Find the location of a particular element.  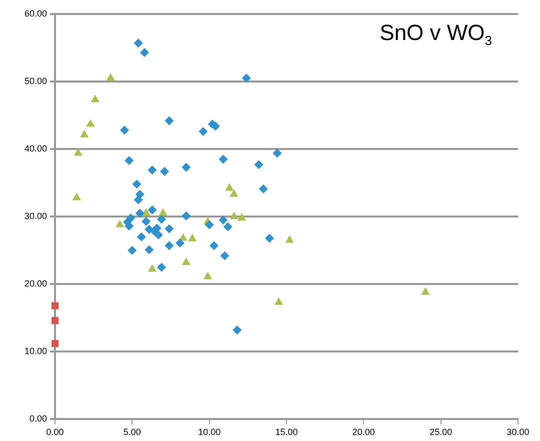

y-tick-label: 20.00 is located at coordinates (35, 283).